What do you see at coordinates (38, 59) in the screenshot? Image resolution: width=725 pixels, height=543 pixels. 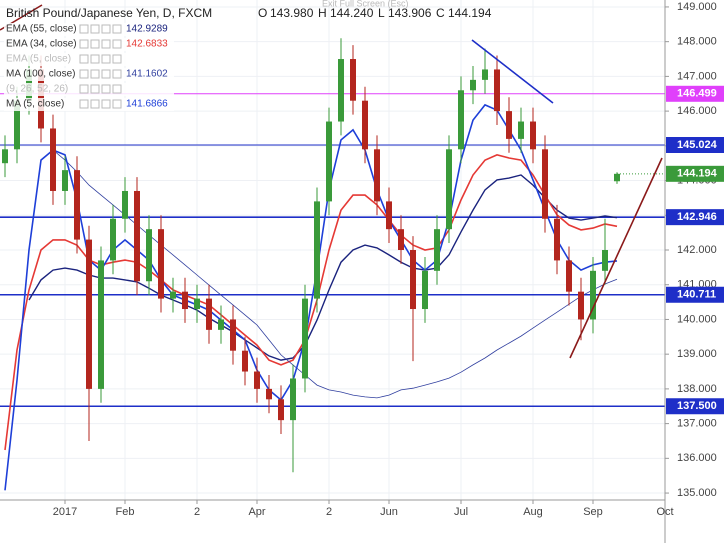 I see `legend-name: EMA (5, close)` at bounding box center [38, 59].